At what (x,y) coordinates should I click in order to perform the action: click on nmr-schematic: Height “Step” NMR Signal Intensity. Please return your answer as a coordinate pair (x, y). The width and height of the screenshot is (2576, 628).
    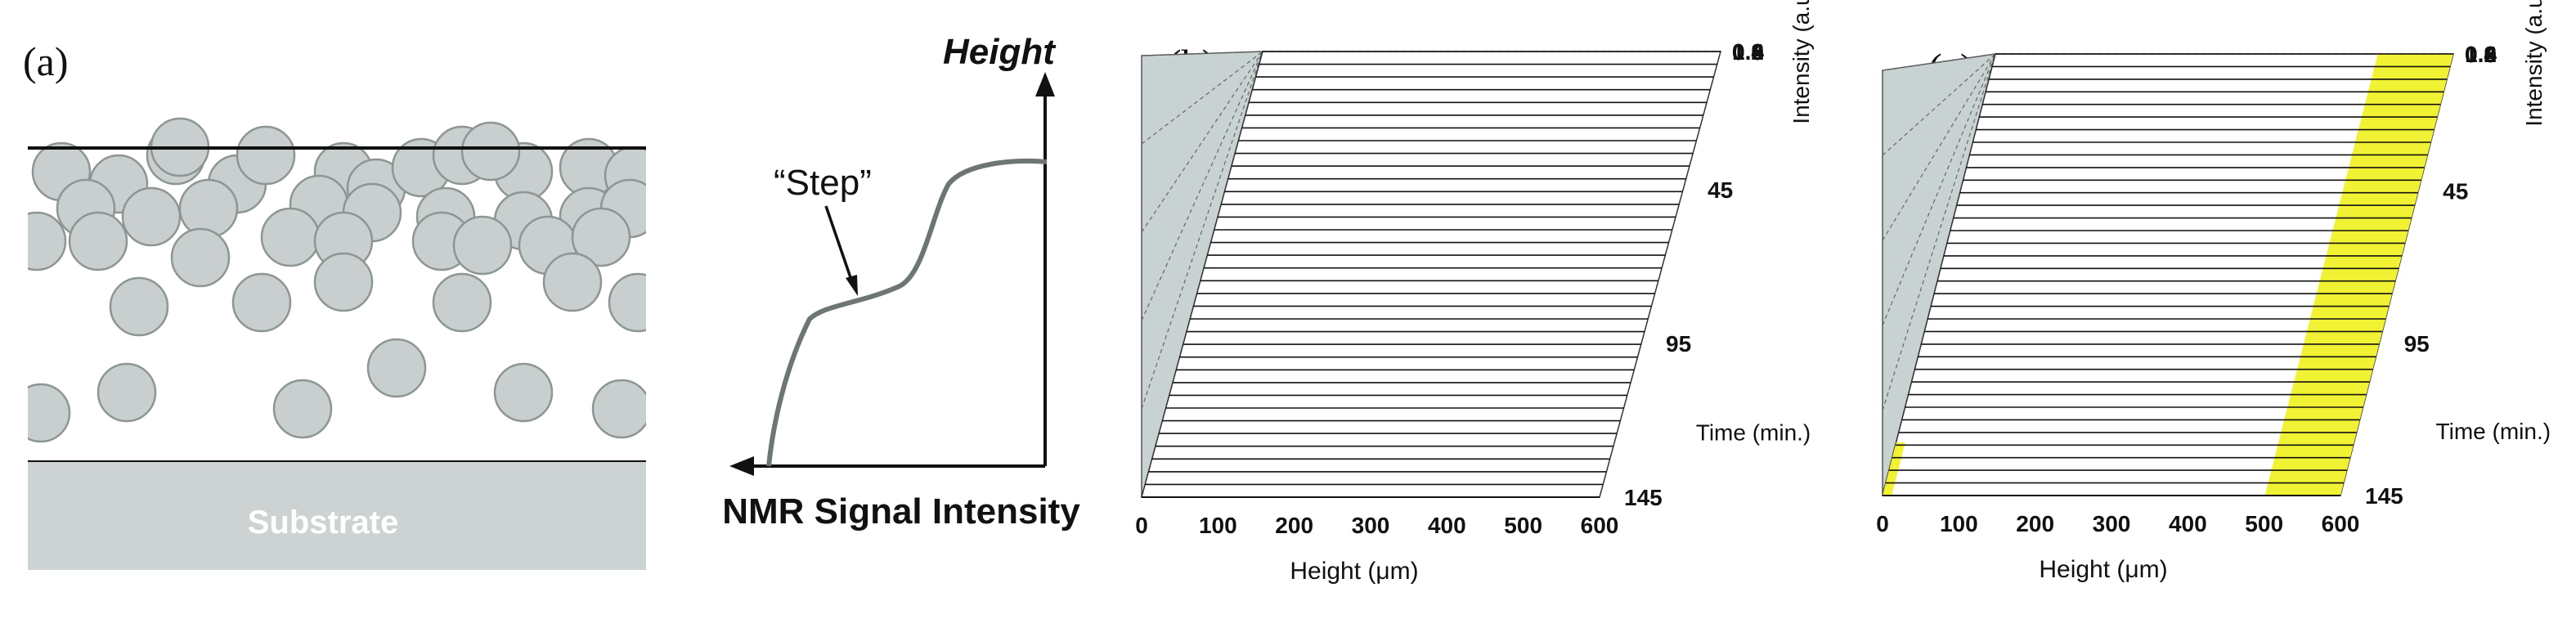
    Looking at the image, I should click on (901, 282).